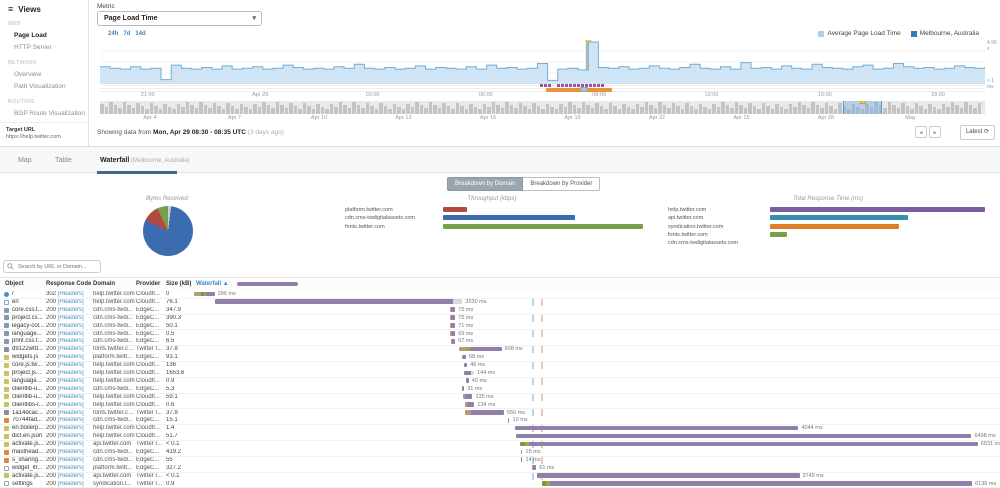 Image resolution: width=1000 pixels, height=488 pixels. Describe the element at coordinates (69, 284) in the screenshot. I see `col-response-code: Response Code` at that location.